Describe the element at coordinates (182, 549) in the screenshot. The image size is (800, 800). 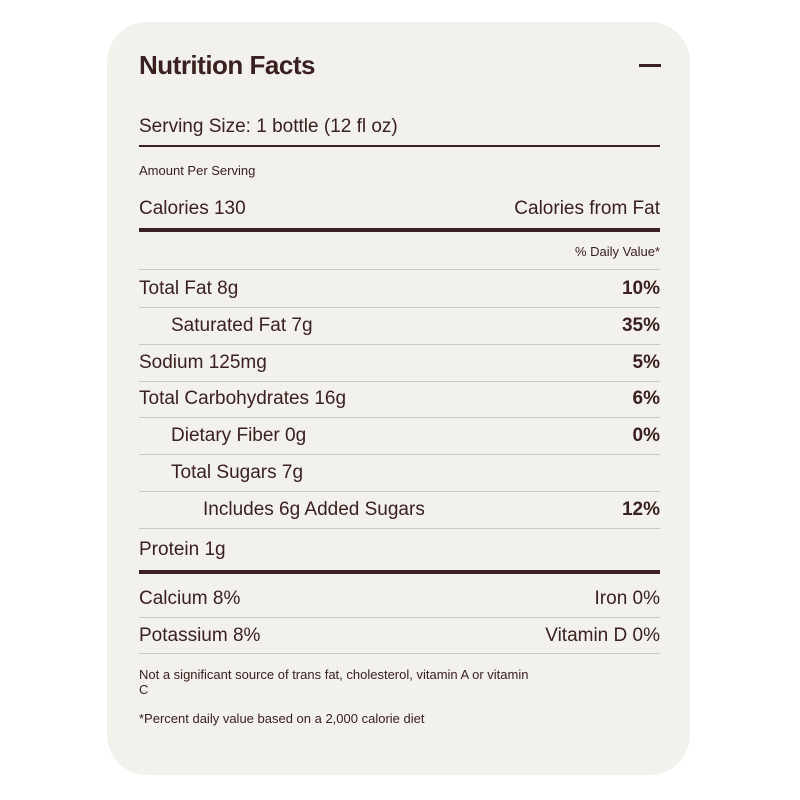
I see `protein: Protein 1g` at that location.